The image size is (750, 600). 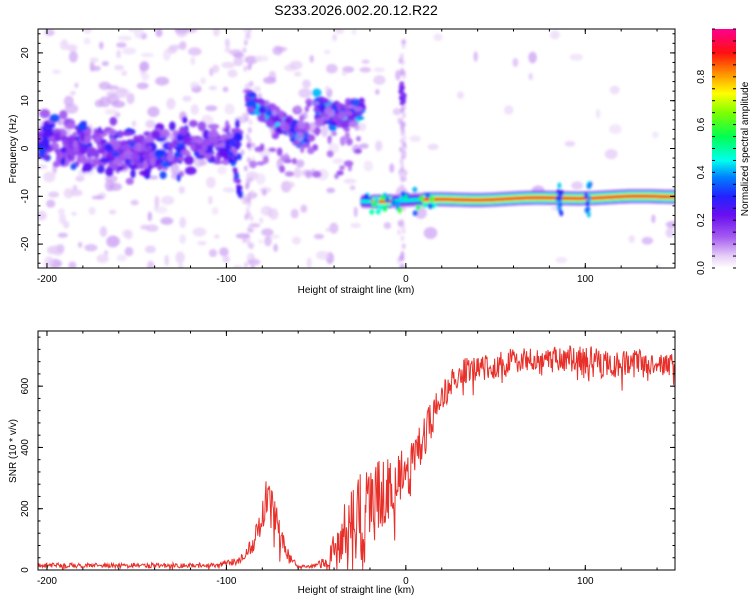 What do you see at coordinates (378, 211) in the screenshot?
I see `heatmap-blob-2094` at bounding box center [378, 211].